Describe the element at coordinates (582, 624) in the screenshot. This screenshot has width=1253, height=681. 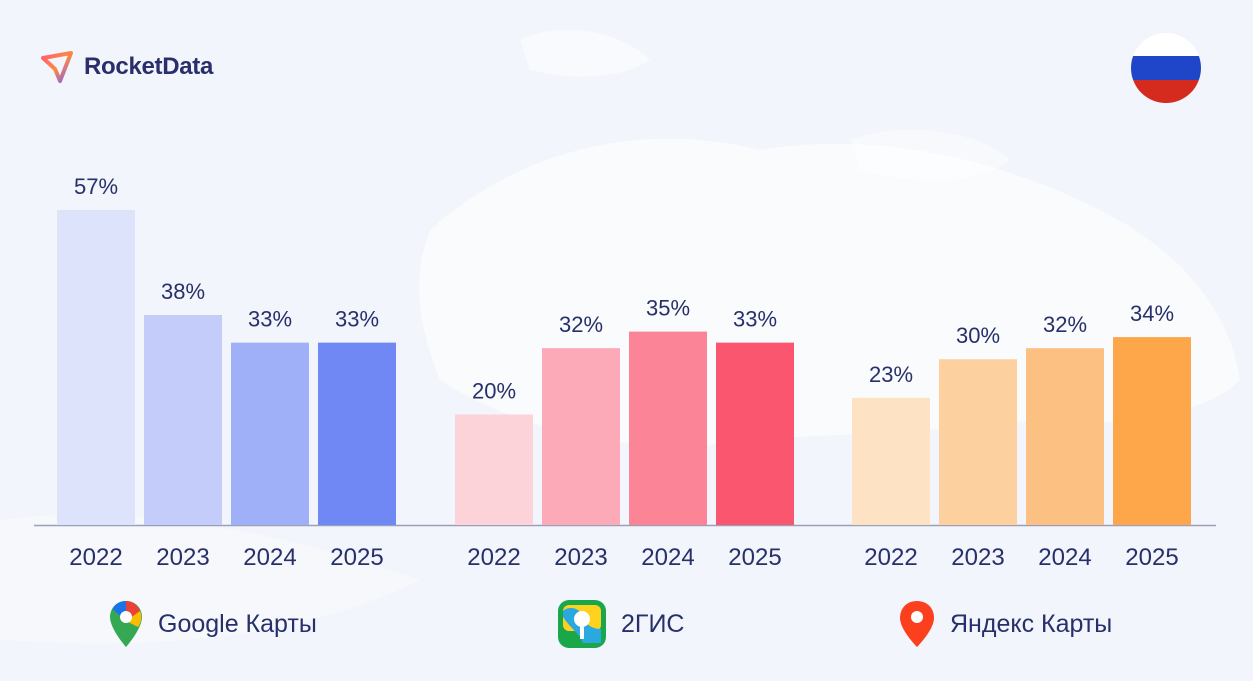
I see `2gis-app-icon` at that location.